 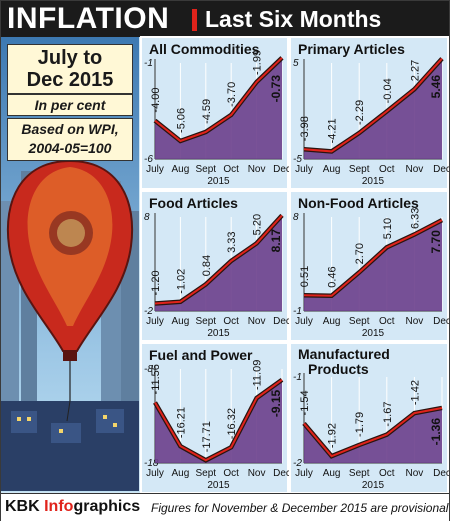 What do you see at coordinates (305, 128) in the screenshot?
I see `data-label: -3.98` at bounding box center [305, 128].